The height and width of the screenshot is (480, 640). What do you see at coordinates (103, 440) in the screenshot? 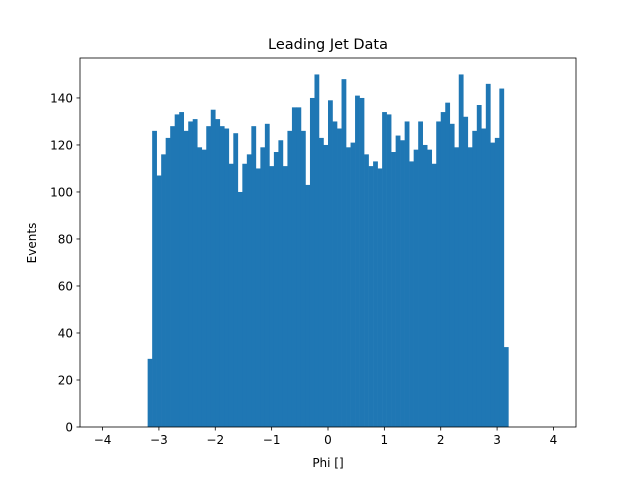
I see `x-tick-label: −4` at bounding box center [103, 440].